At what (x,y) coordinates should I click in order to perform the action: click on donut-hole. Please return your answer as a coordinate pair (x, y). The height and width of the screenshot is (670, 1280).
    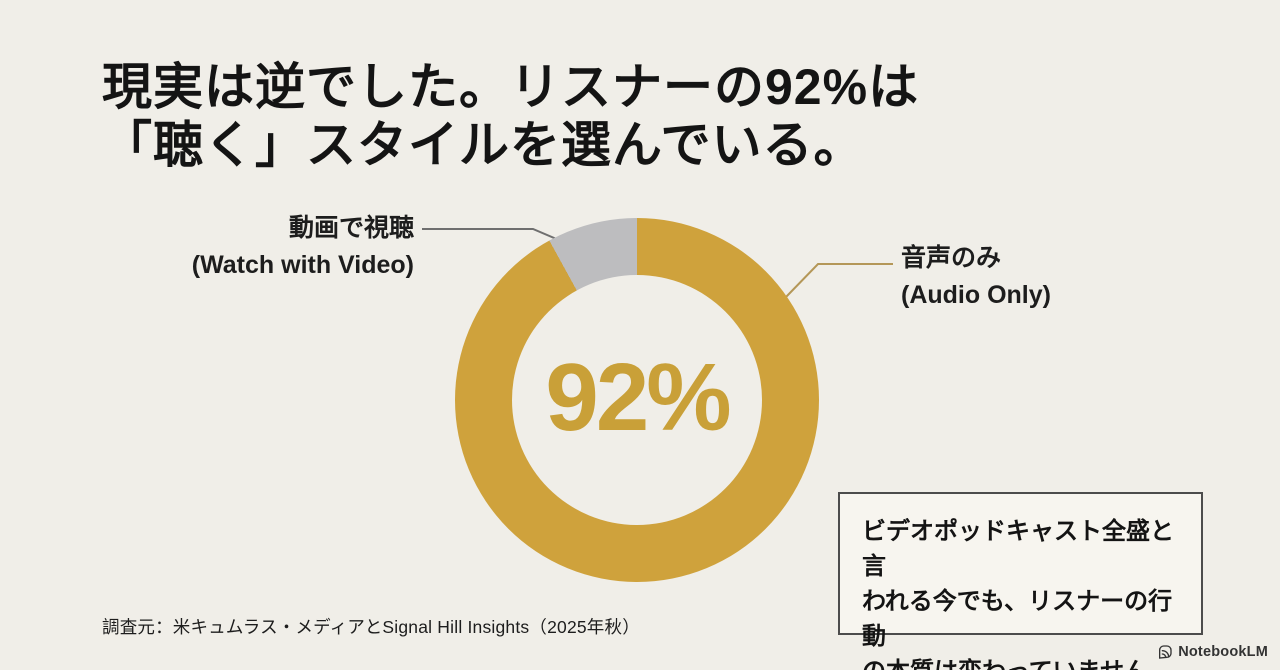
    Looking at the image, I should click on (637, 400).